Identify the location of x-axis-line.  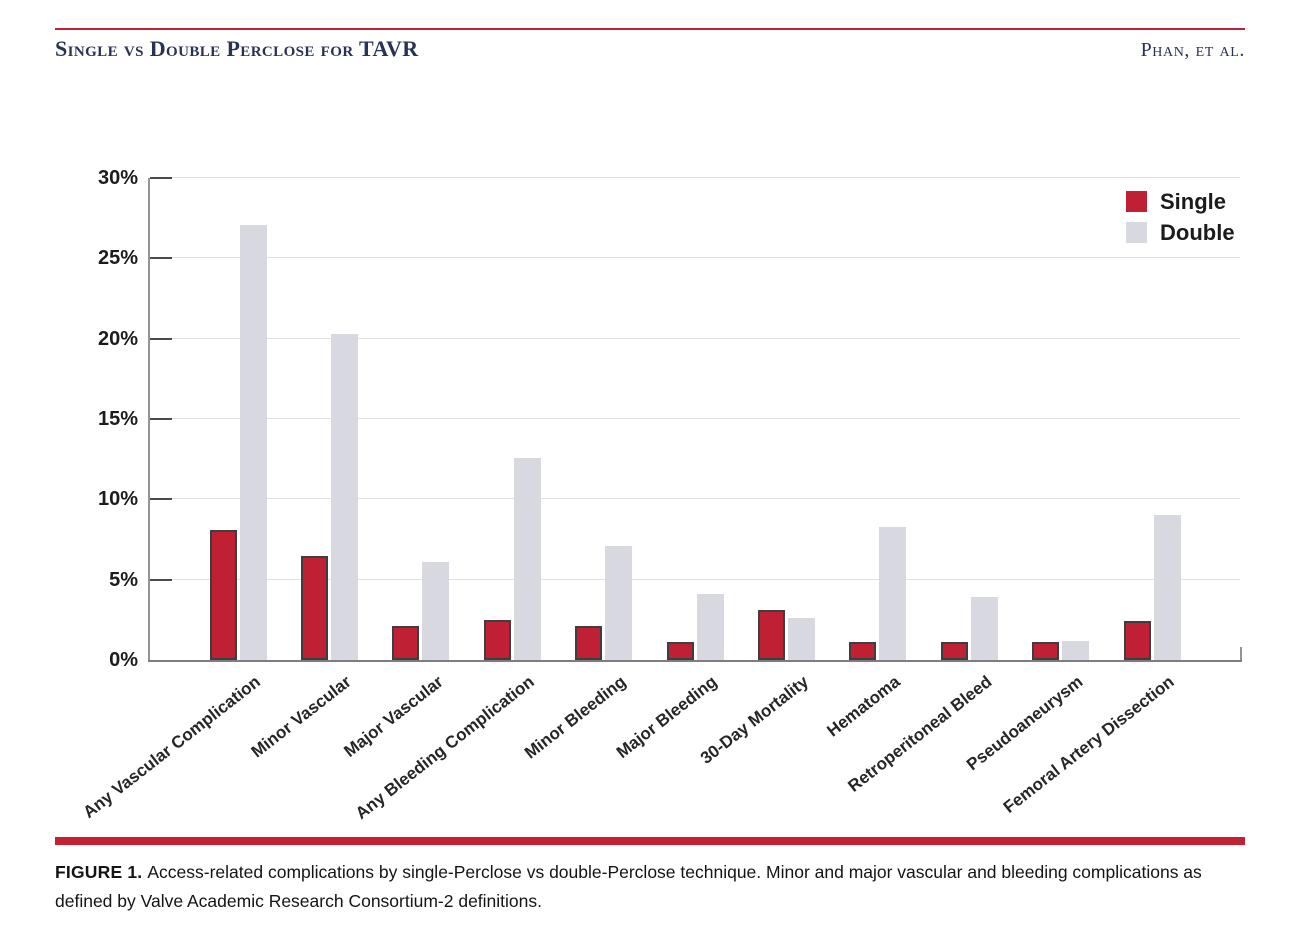
(695, 661).